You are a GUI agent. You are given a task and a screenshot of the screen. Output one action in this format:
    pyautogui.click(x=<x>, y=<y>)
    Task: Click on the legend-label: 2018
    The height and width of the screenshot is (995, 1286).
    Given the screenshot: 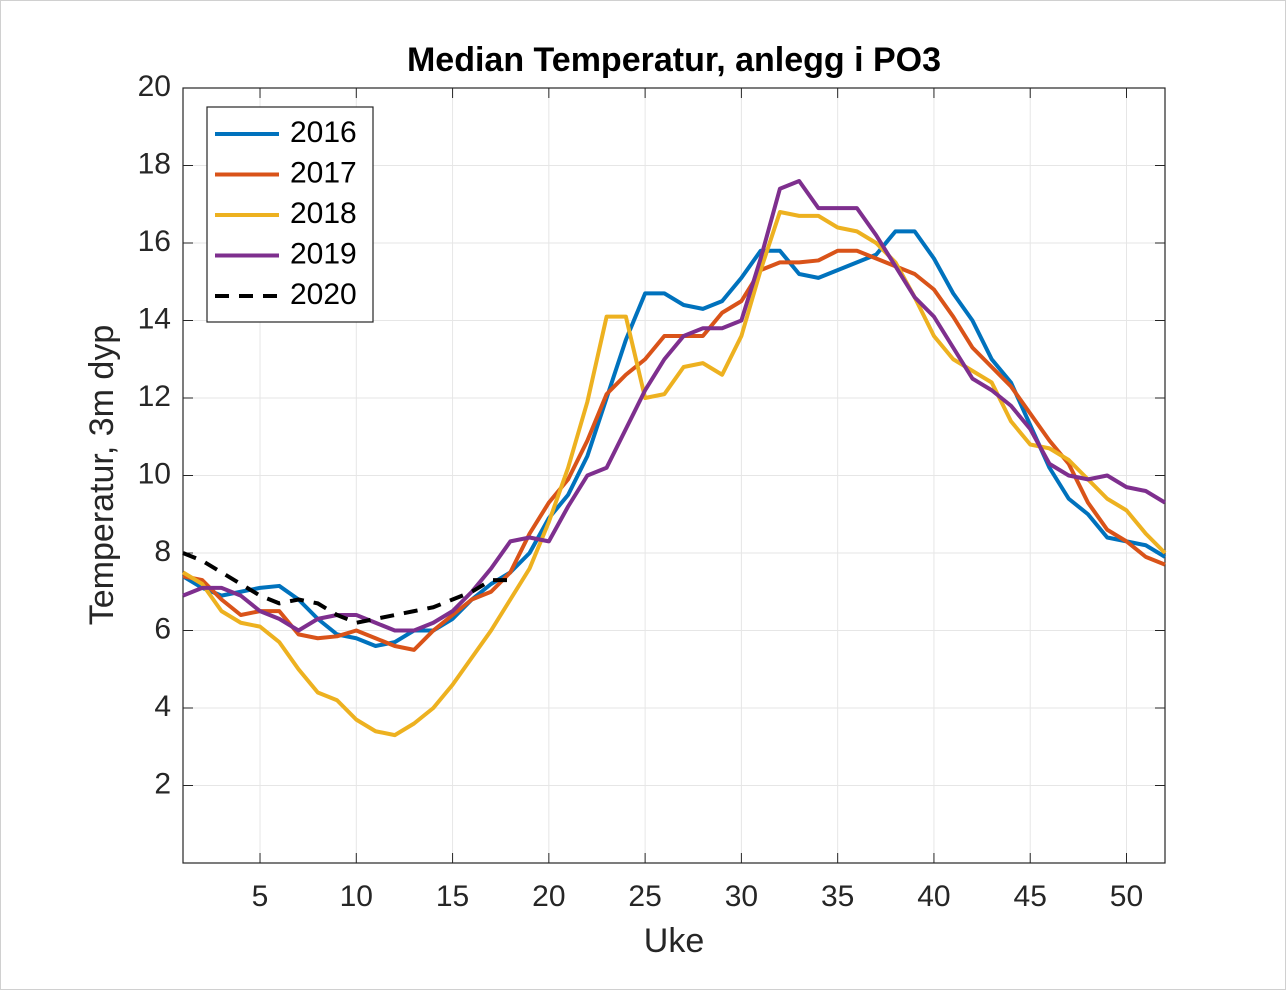 What is the action you would take?
    pyautogui.click(x=323, y=213)
    